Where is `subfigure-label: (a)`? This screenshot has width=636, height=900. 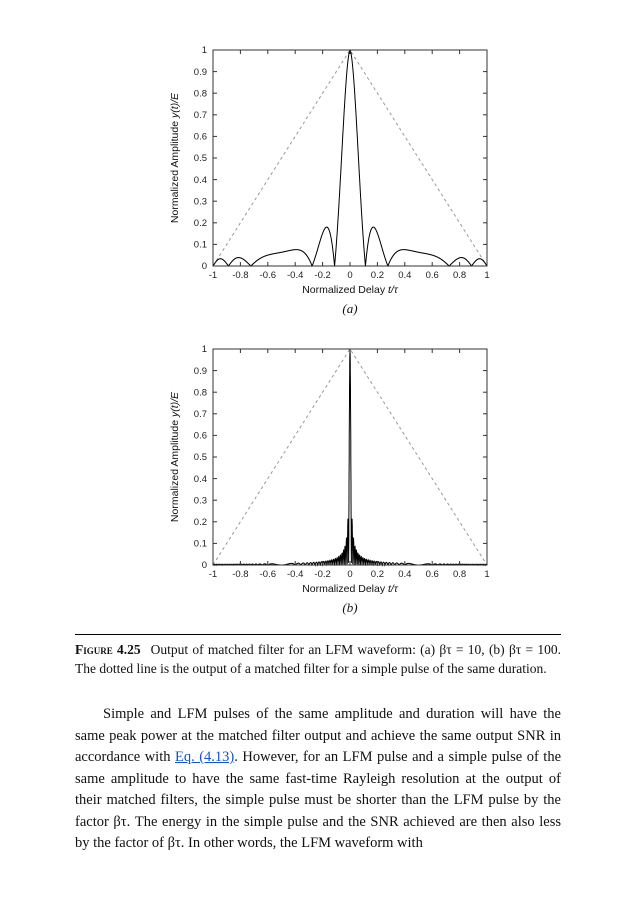 subfigure-label: (a) is located at coordinates (349, 308).